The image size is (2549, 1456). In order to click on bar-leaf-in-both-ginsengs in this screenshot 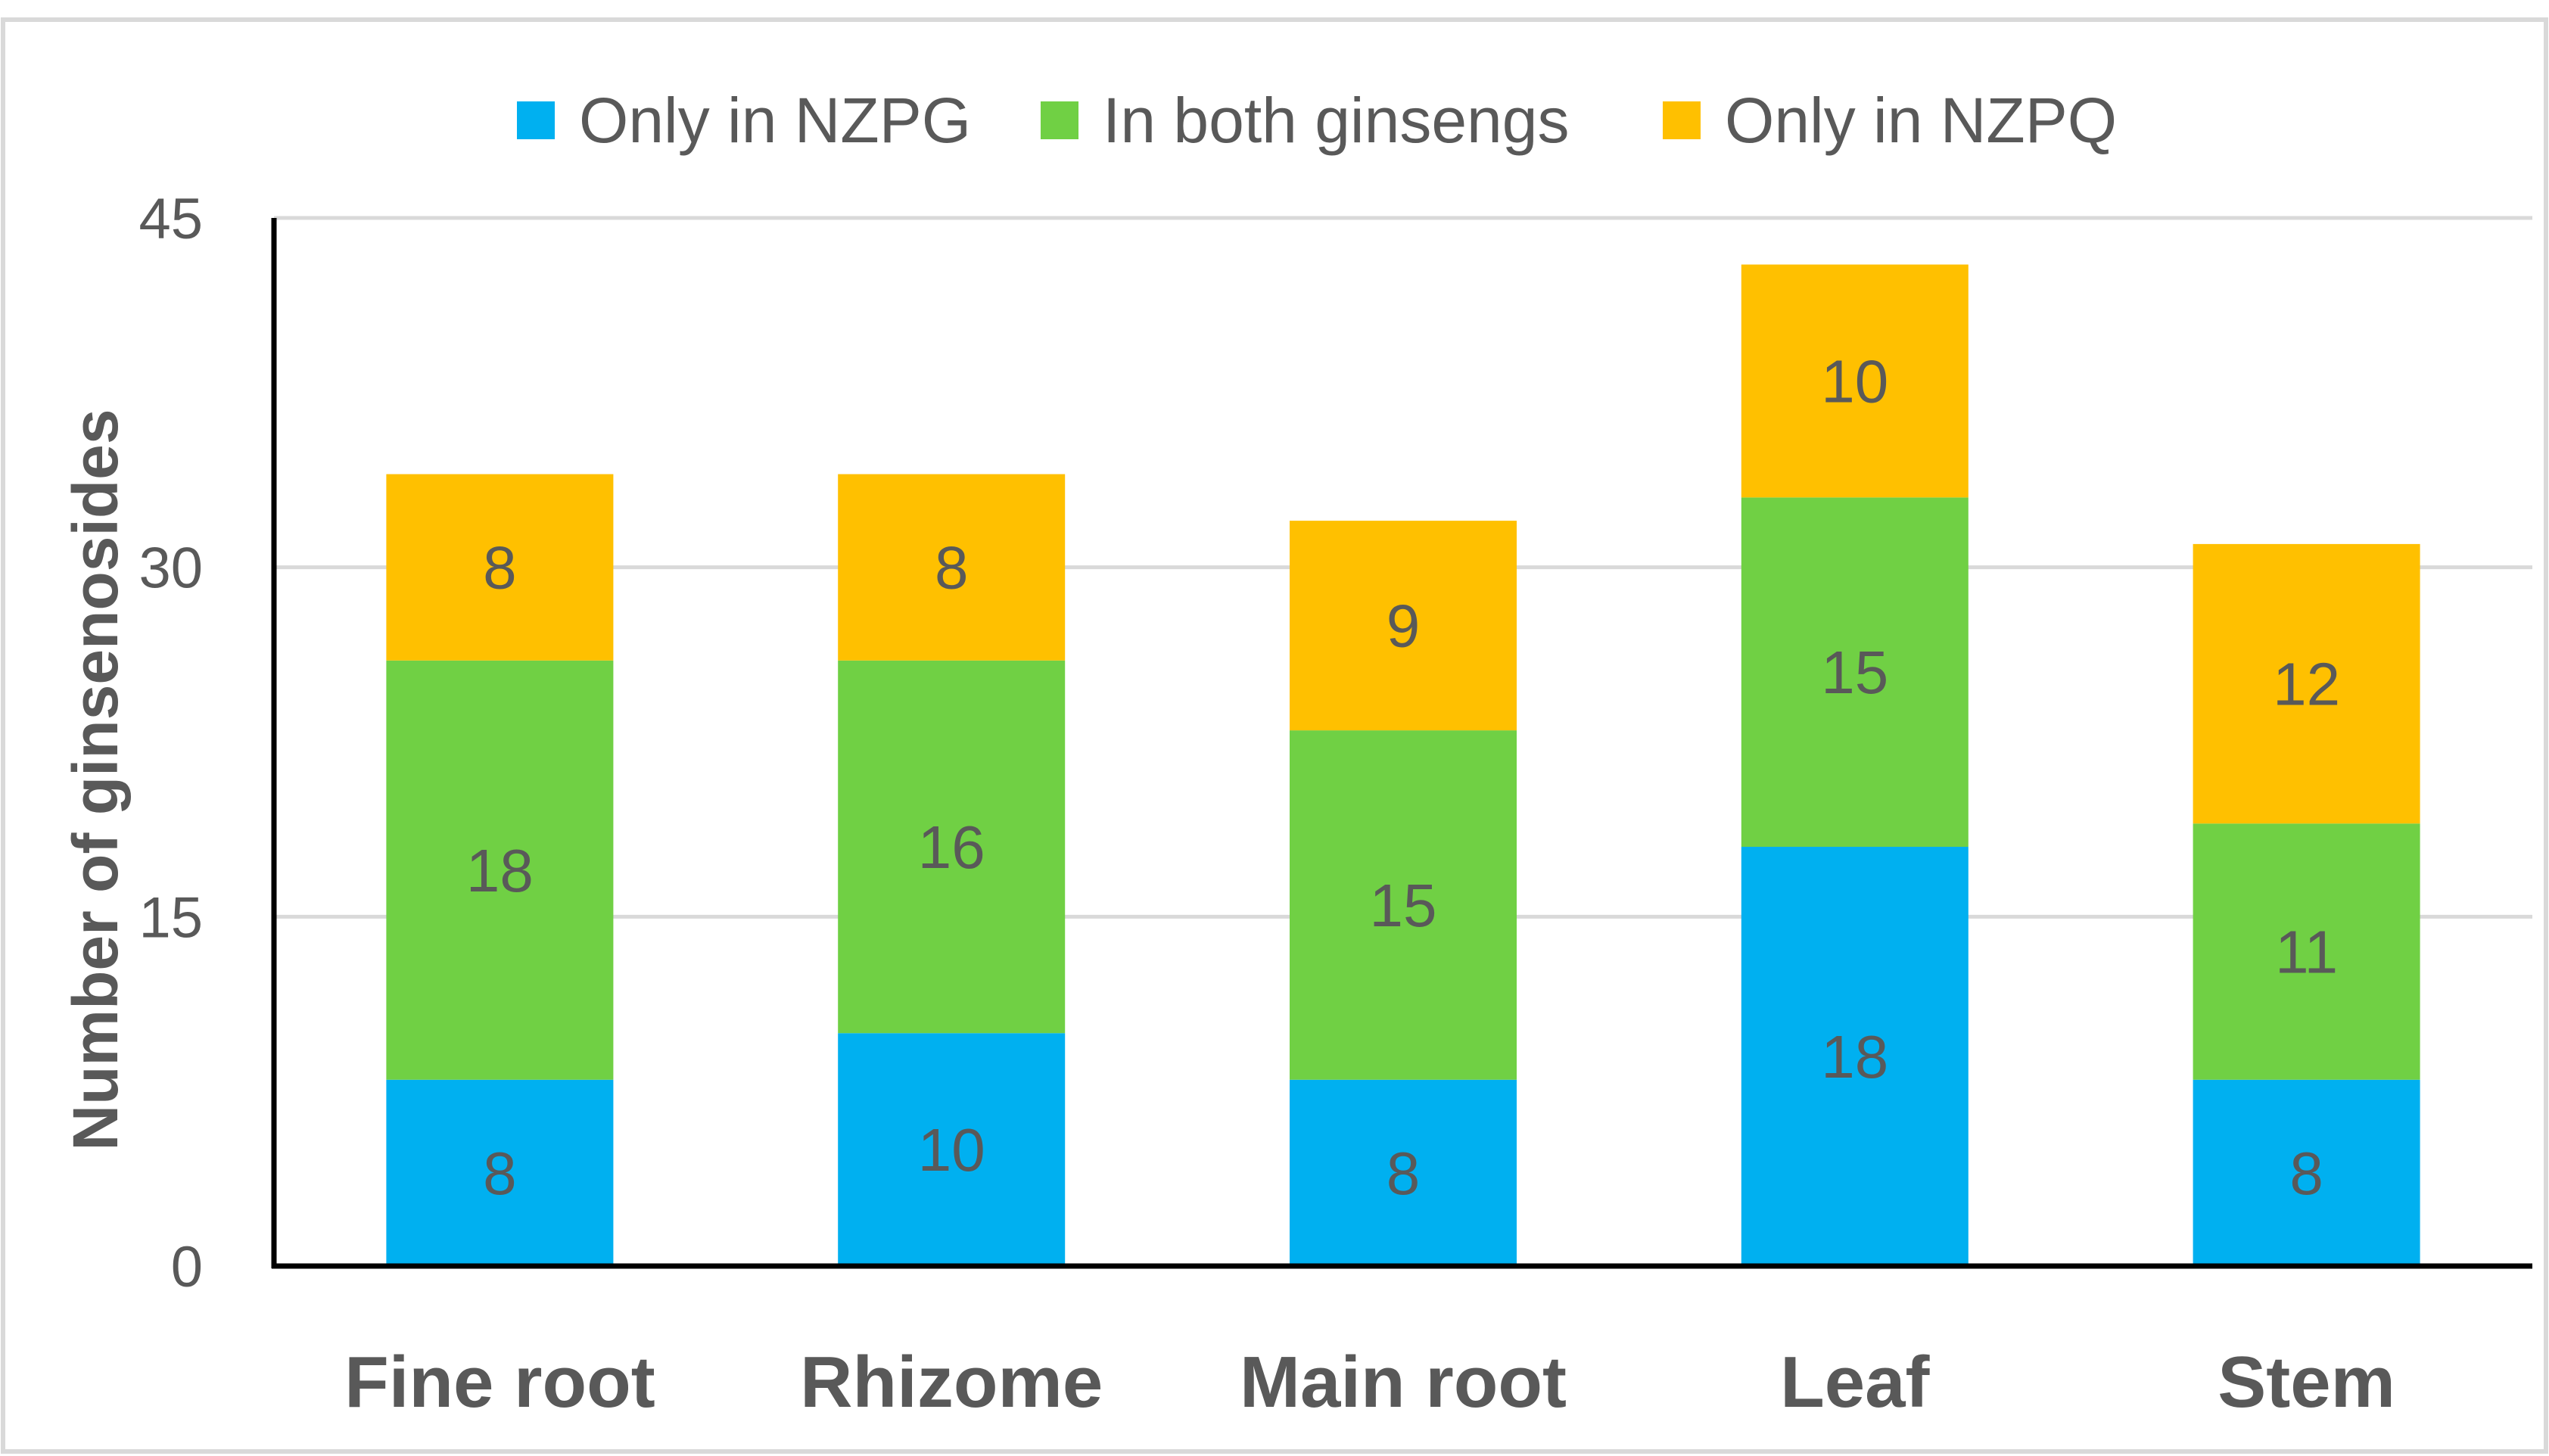, I will do `click(1855, 672)`.